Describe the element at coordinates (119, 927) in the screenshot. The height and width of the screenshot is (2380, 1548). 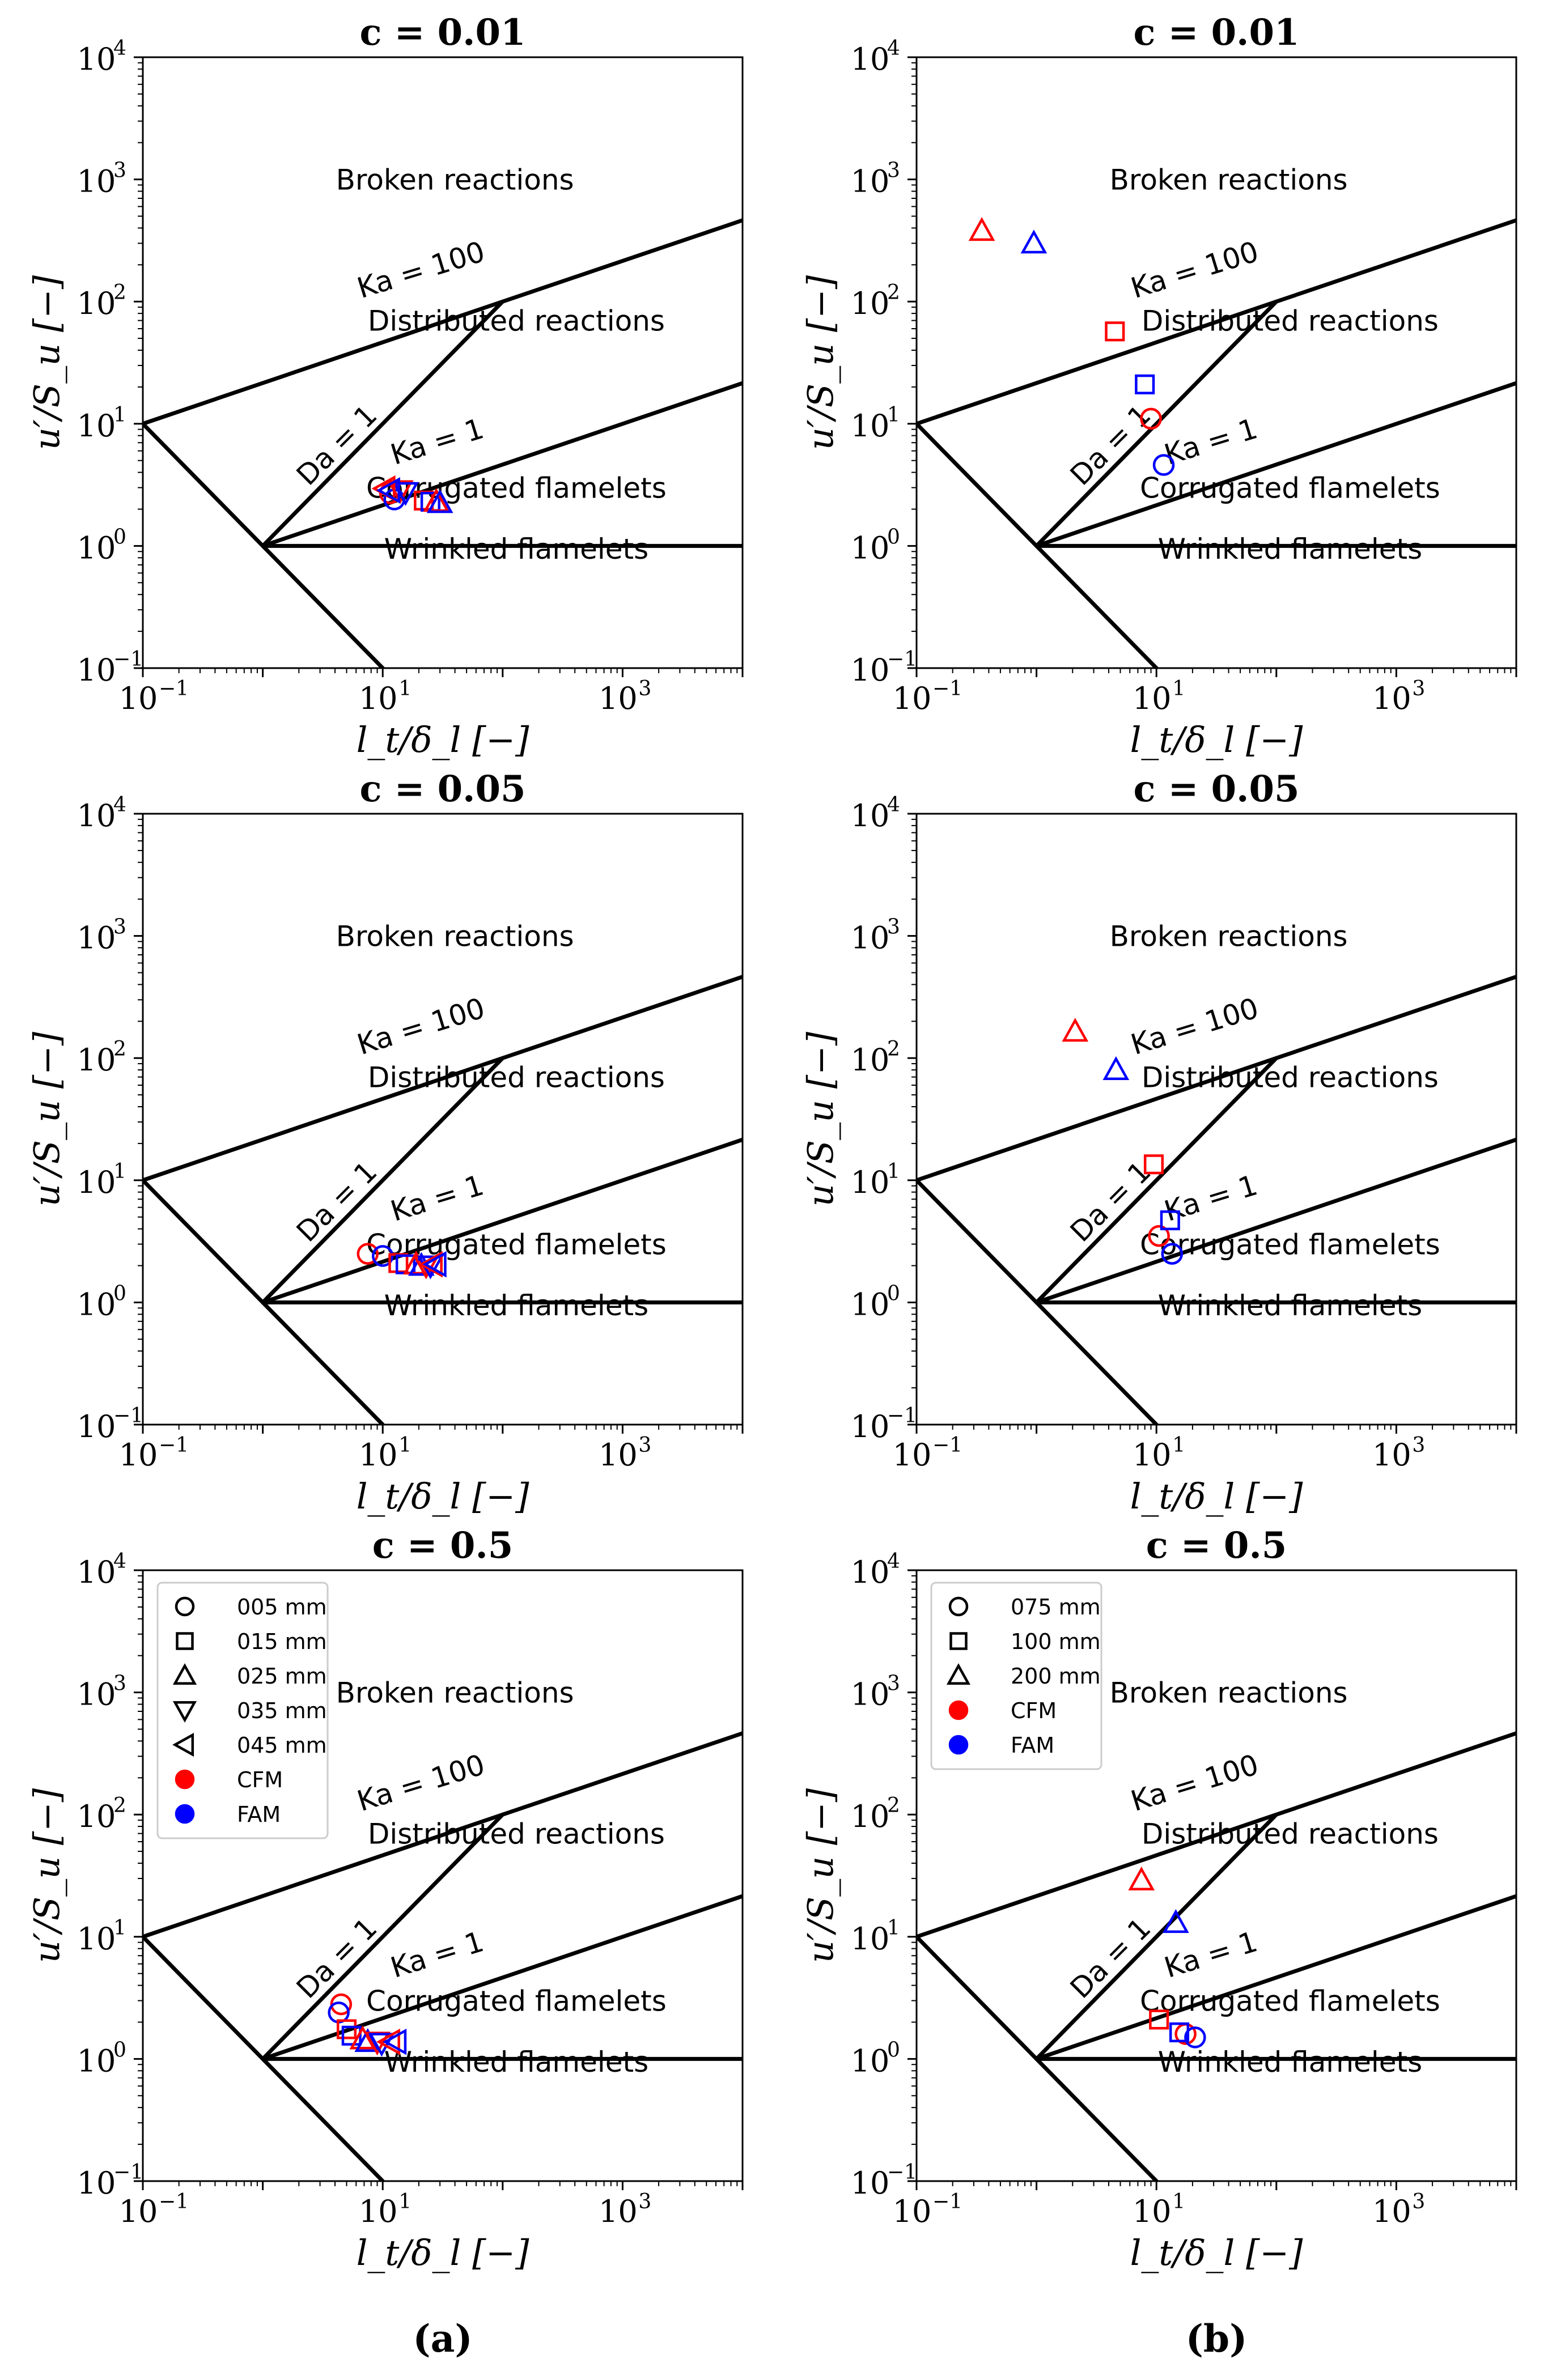
I see `y-tick-exponent: 3` at that location.